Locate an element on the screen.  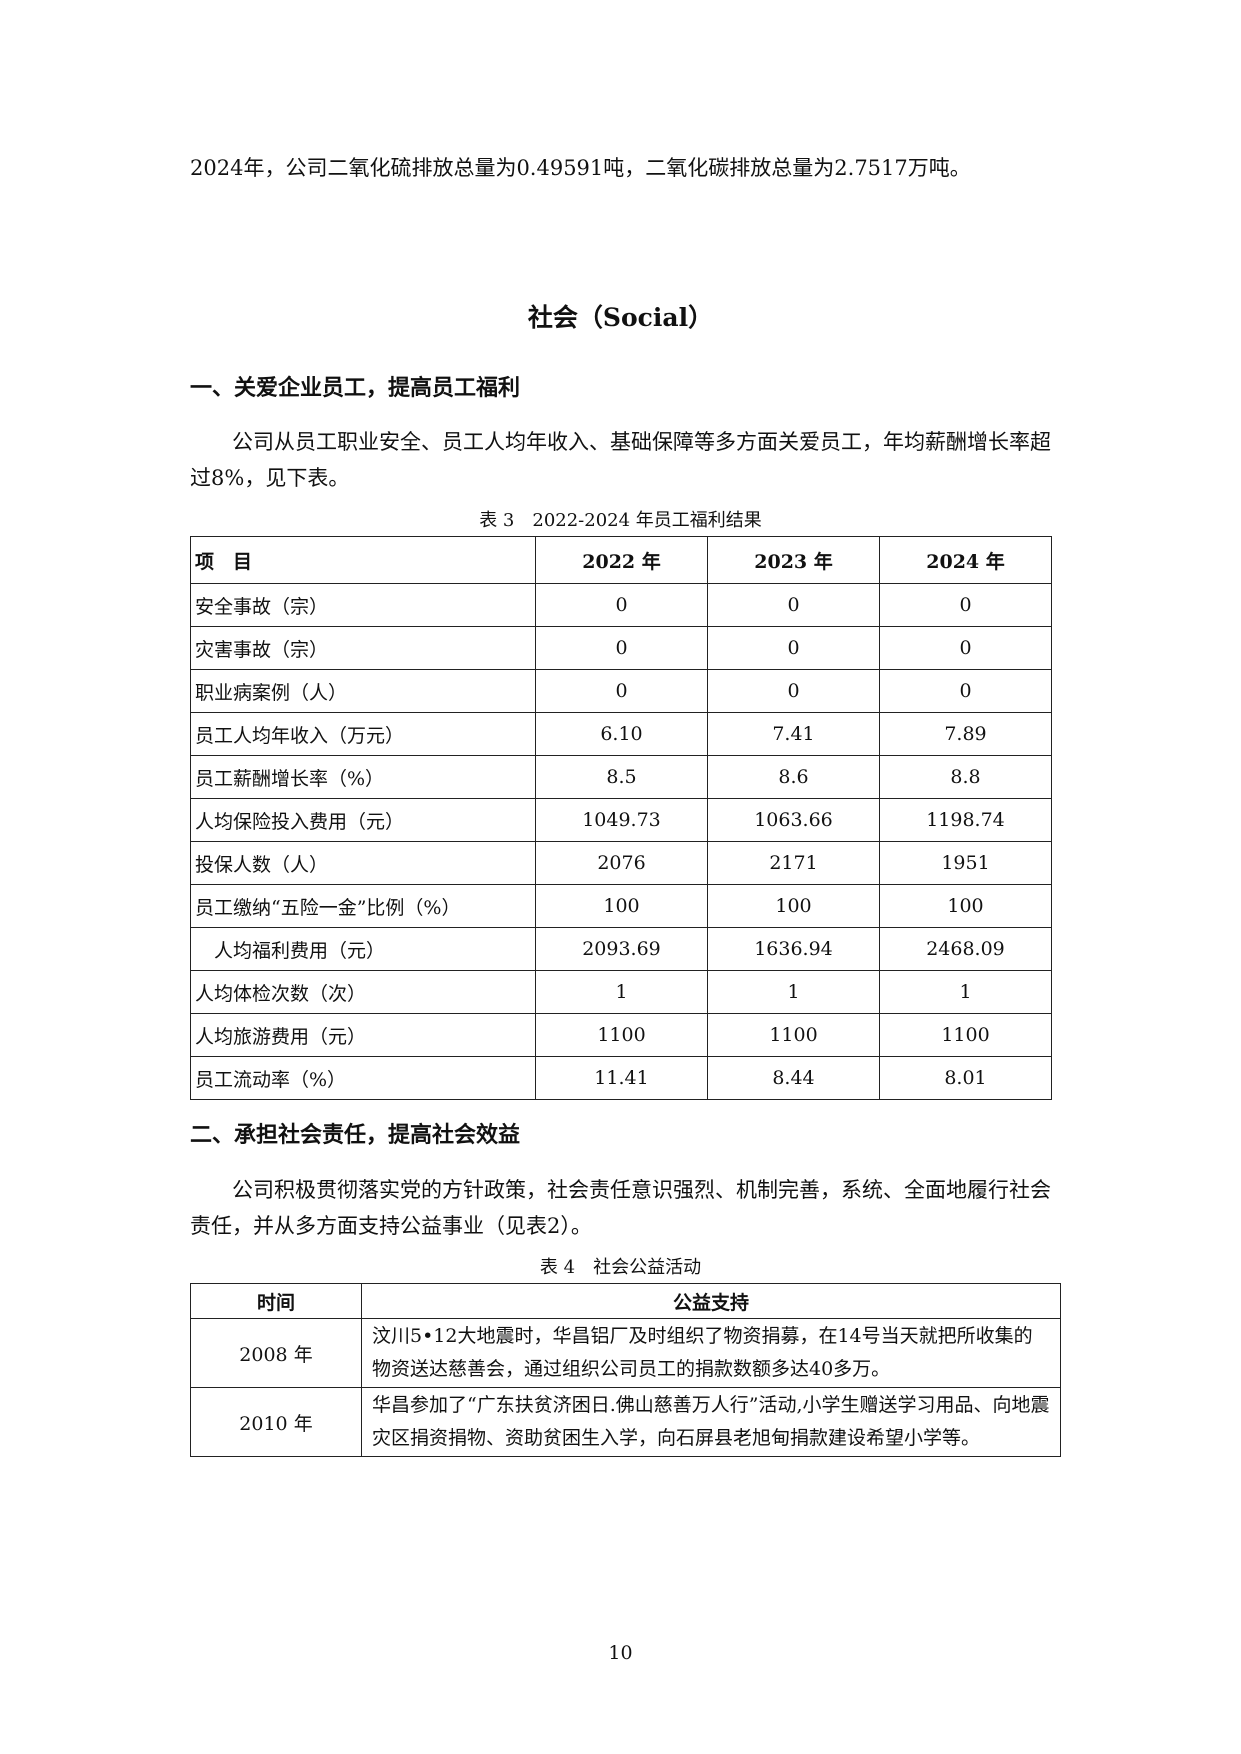
table4-caption: 表 4 社会公益活动 is located at coordinates (620, 1267).